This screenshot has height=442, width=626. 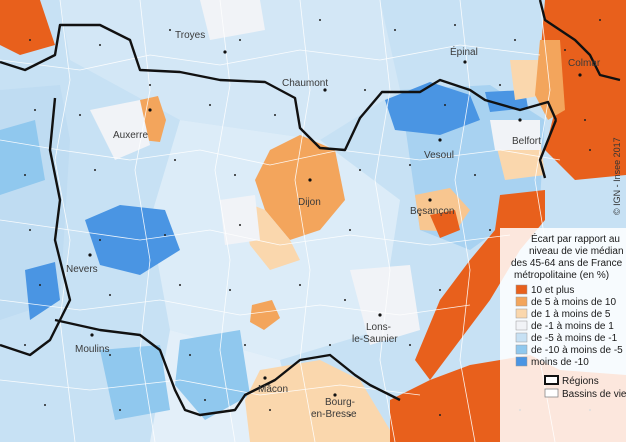 I want to click on legend-label-1: de 5 à moins de 10, so click(x=573, y=302).